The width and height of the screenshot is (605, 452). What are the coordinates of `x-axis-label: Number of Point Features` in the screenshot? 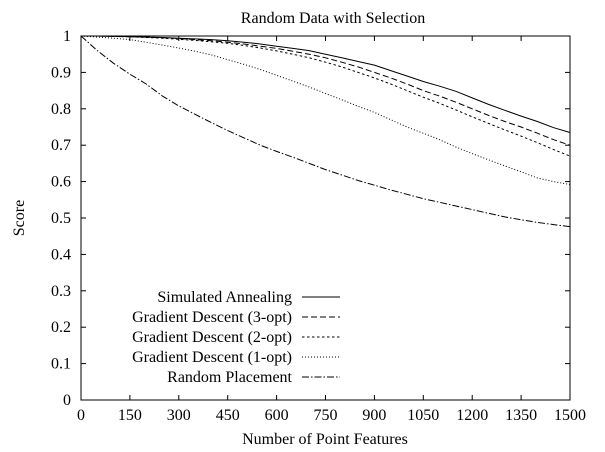 It's located at (325, 439).